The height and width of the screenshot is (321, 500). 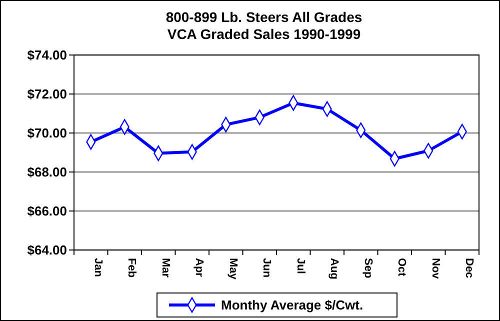 I want to click on x-tick-label: Nov, so click(x=435, y=269).